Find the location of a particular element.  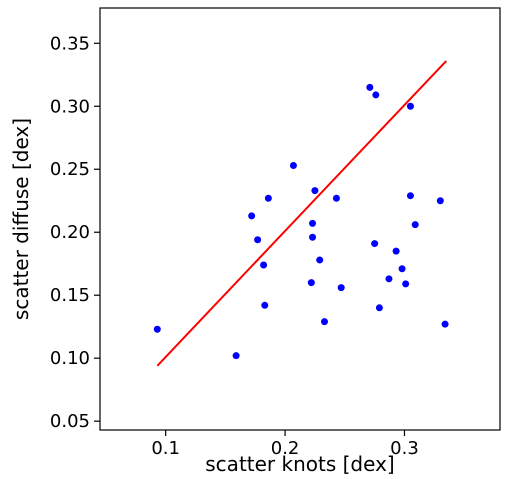

y-axis-ticks: 0.05 0.10 0.15 0.20 0.25 0.30 0.35 is located at coordinates (75, 232).